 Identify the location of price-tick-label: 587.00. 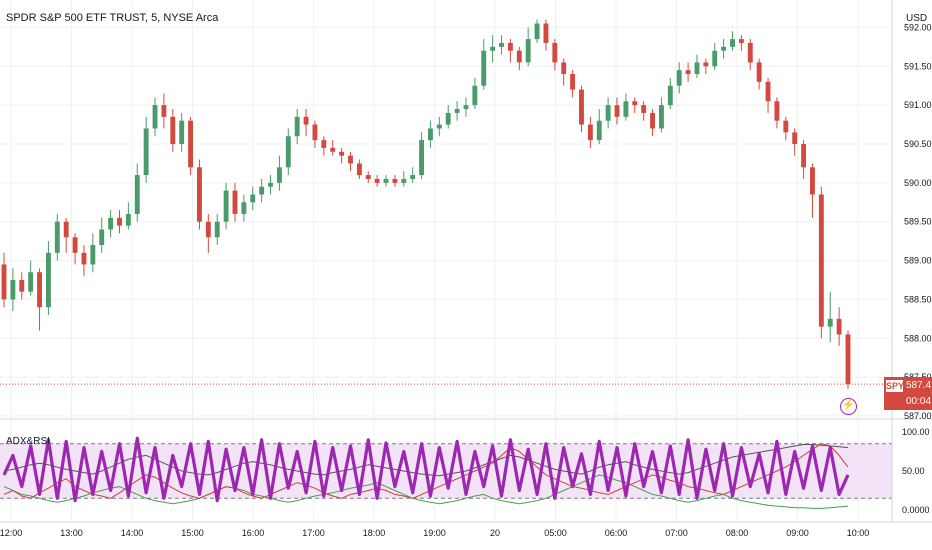
(918, 416).